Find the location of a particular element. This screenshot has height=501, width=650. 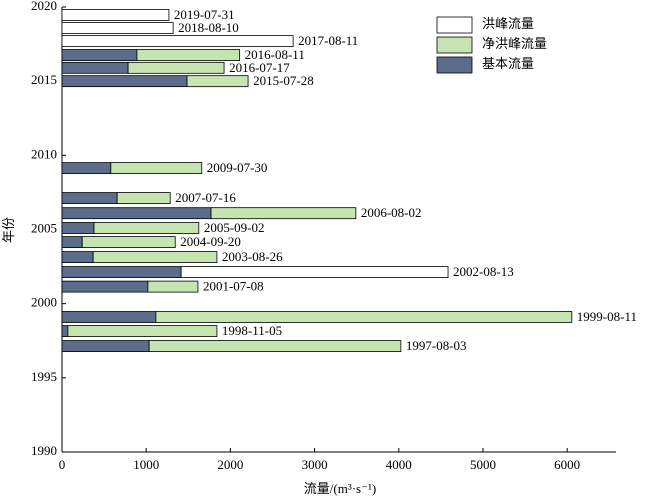

data-label: 2018-08-10 is located at coordinates (208, 27).